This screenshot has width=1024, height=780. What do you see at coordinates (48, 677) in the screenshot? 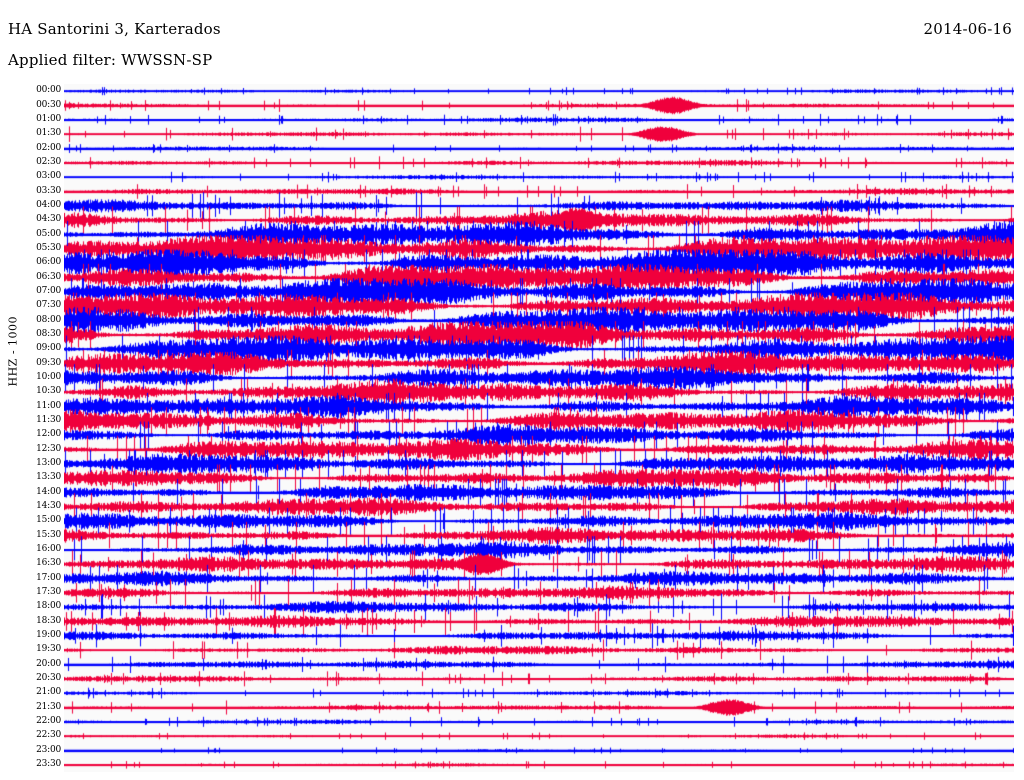
I see `time-tick-label: 20:30` at bounding box center [48, 677].